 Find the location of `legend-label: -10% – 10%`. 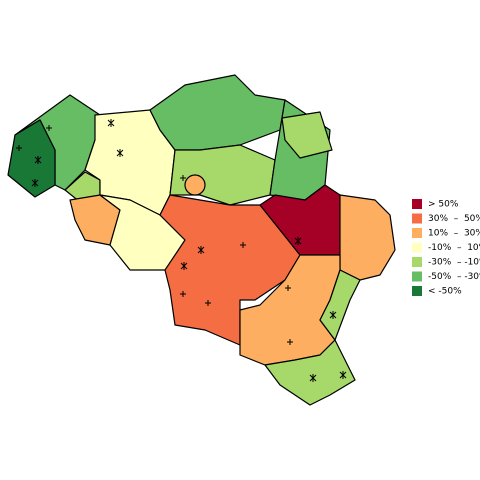

legend-label: -10% – 10% is located at coordinates (454, 248).